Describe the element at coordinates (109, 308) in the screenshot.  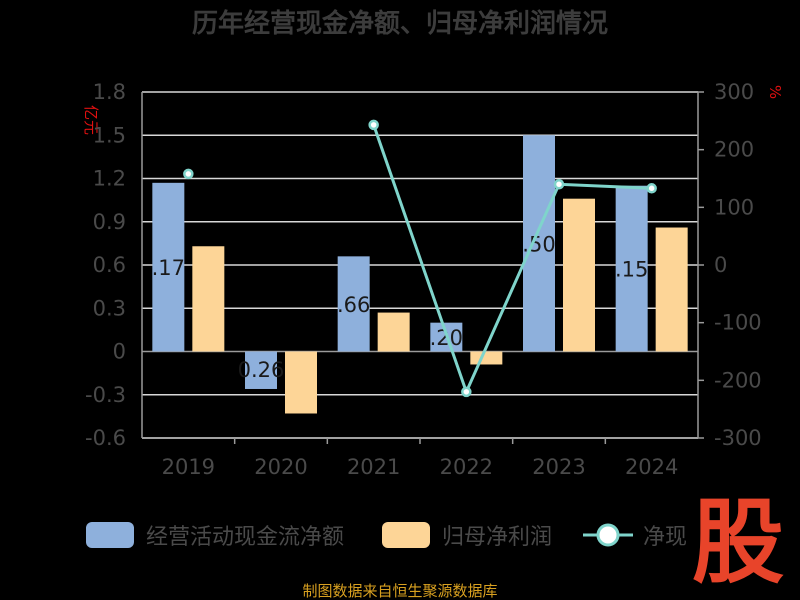
I see `left-tick-label: 0.3` at that location.